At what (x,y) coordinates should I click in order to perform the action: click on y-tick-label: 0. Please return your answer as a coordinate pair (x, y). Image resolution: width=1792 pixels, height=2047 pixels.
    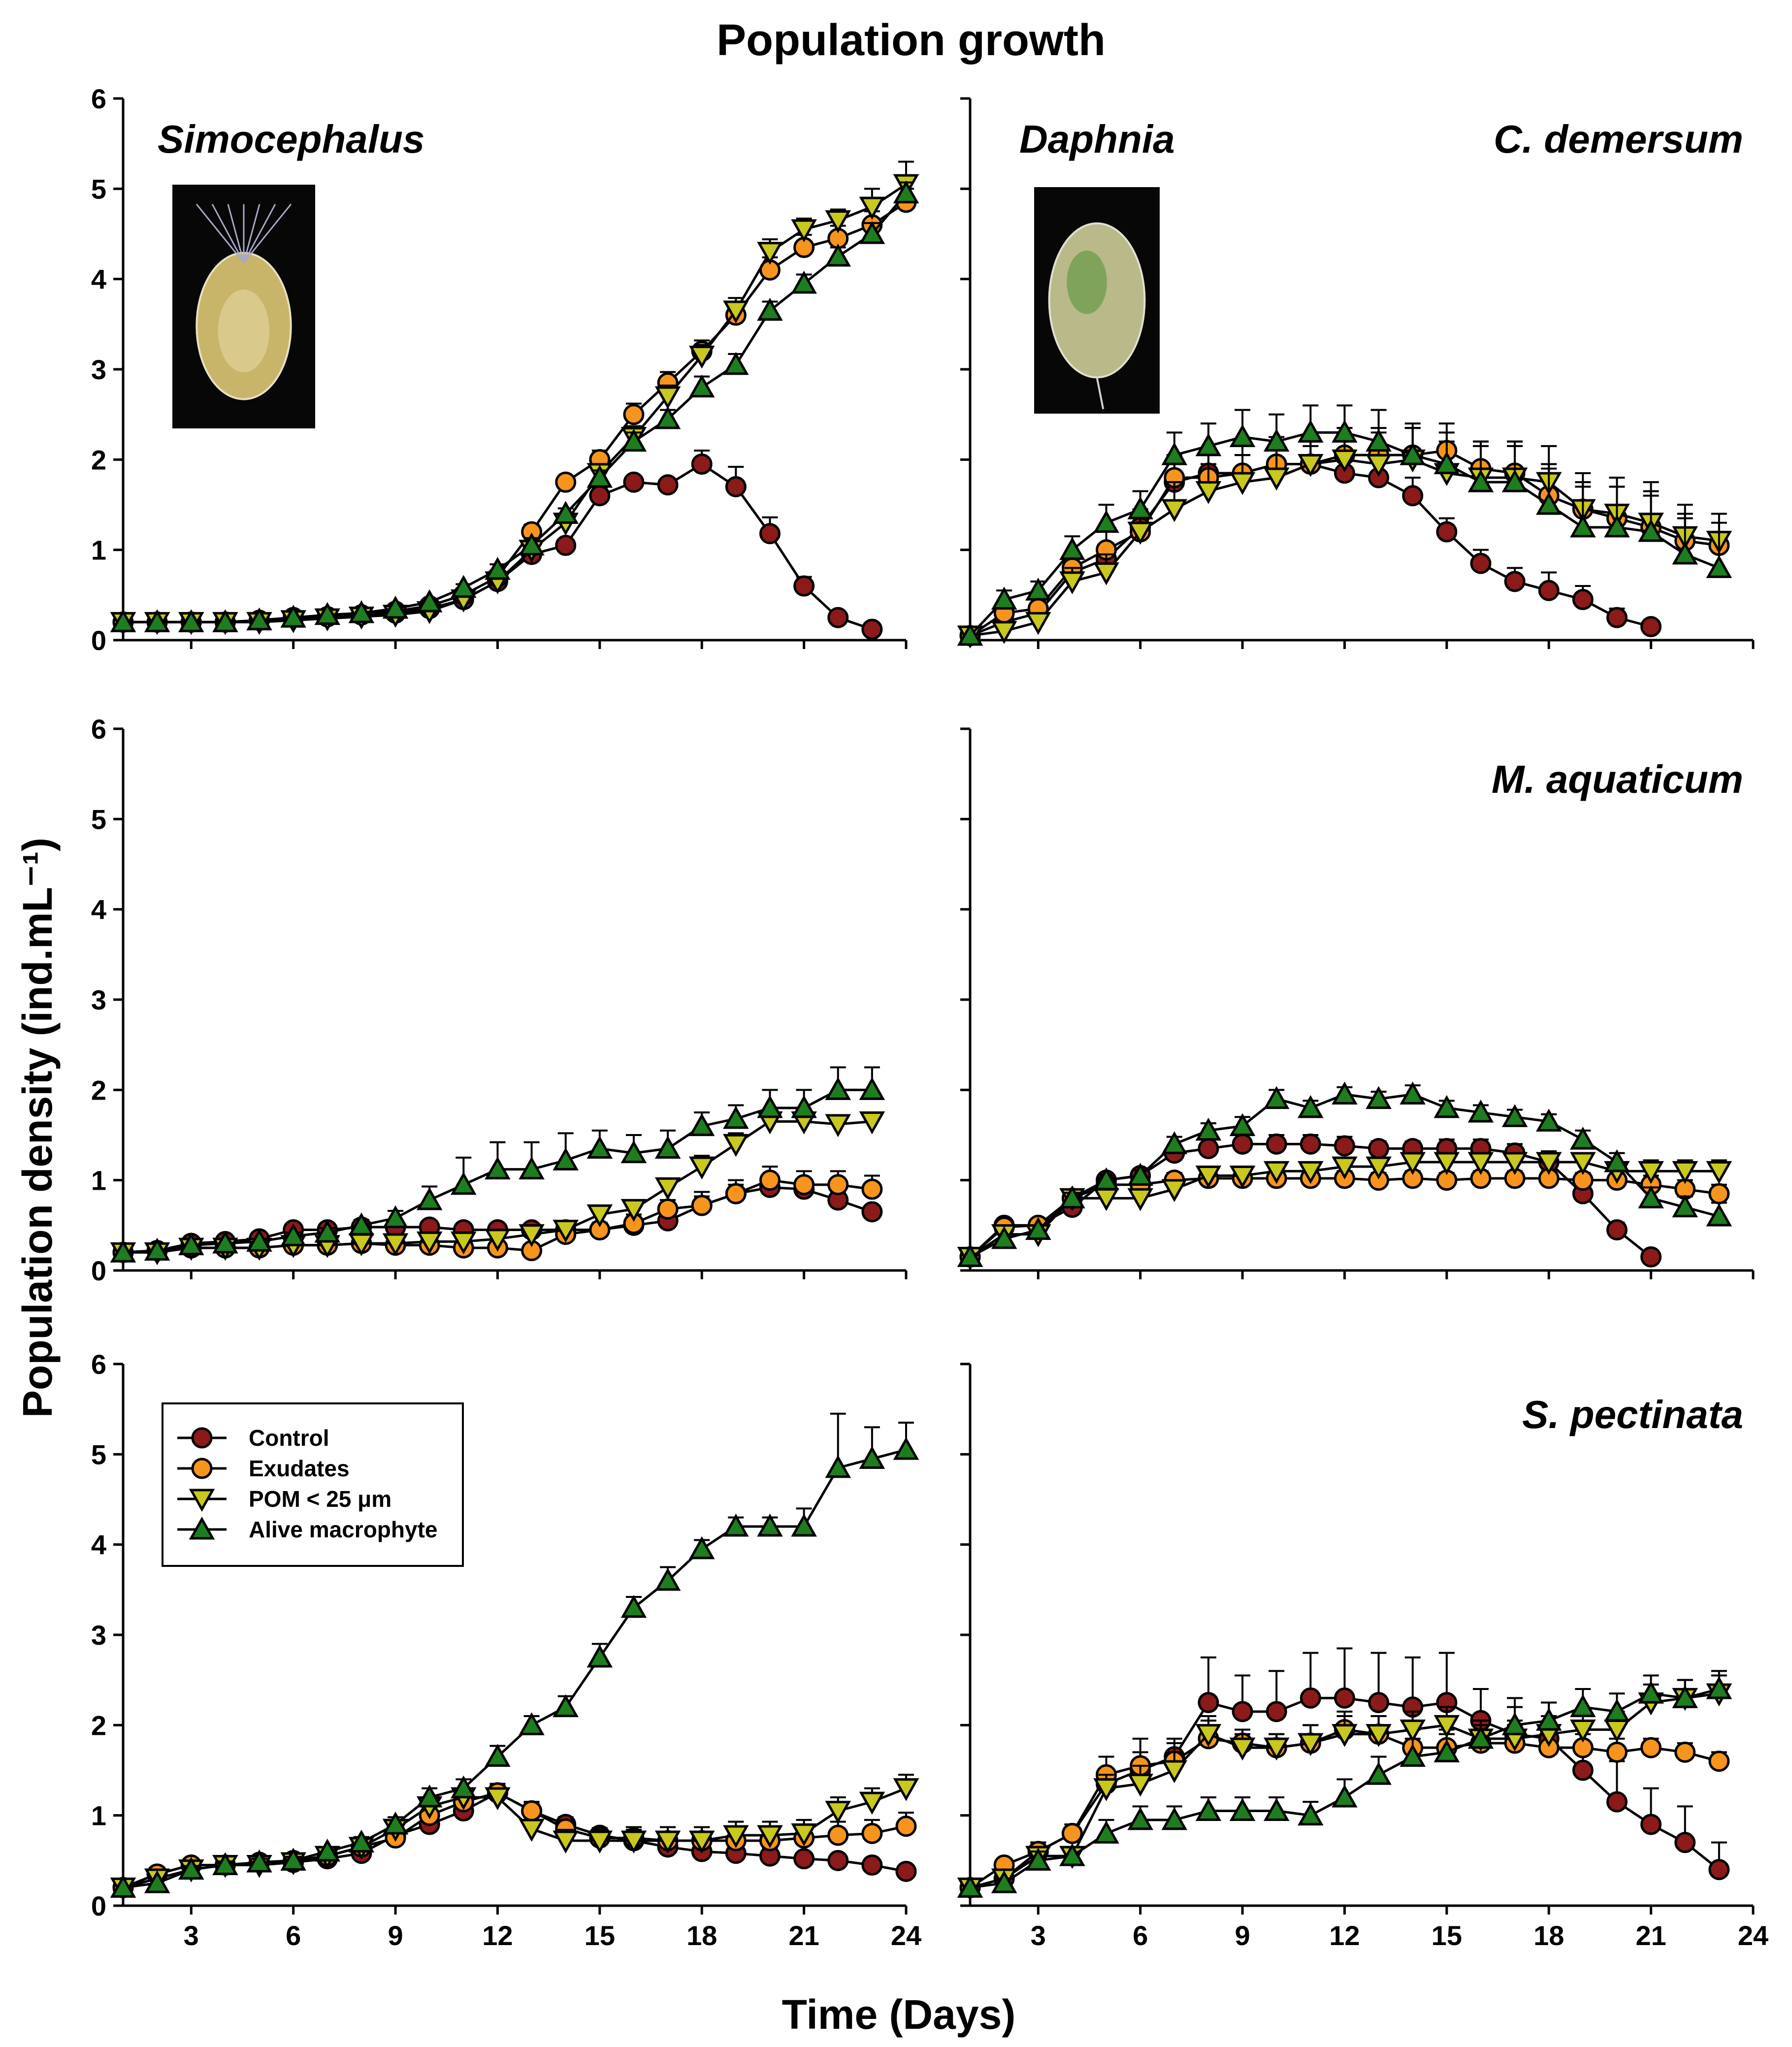
    Looking at the image, I should click on (98, 1270).